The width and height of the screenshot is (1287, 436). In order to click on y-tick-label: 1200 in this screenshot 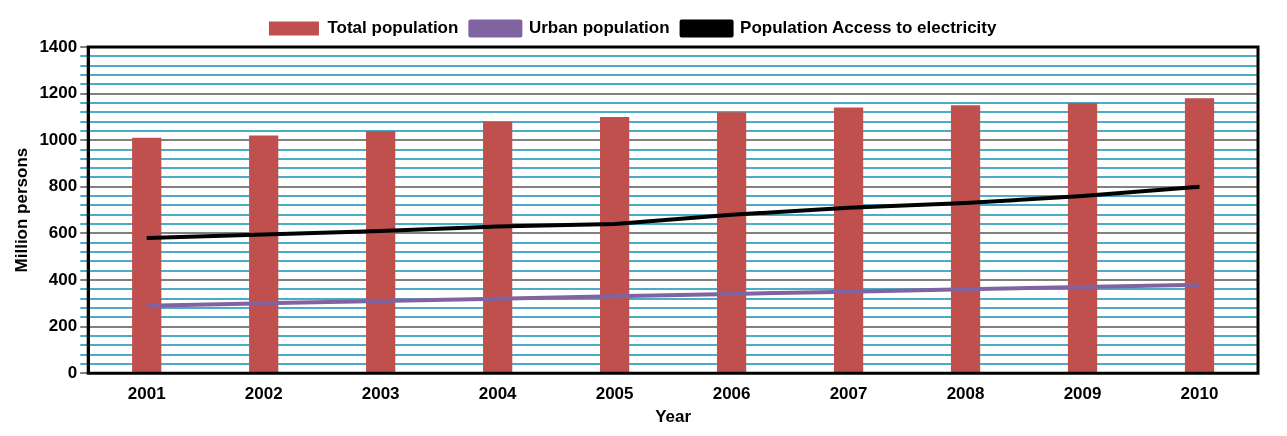, I will do `click(58, 93)`.